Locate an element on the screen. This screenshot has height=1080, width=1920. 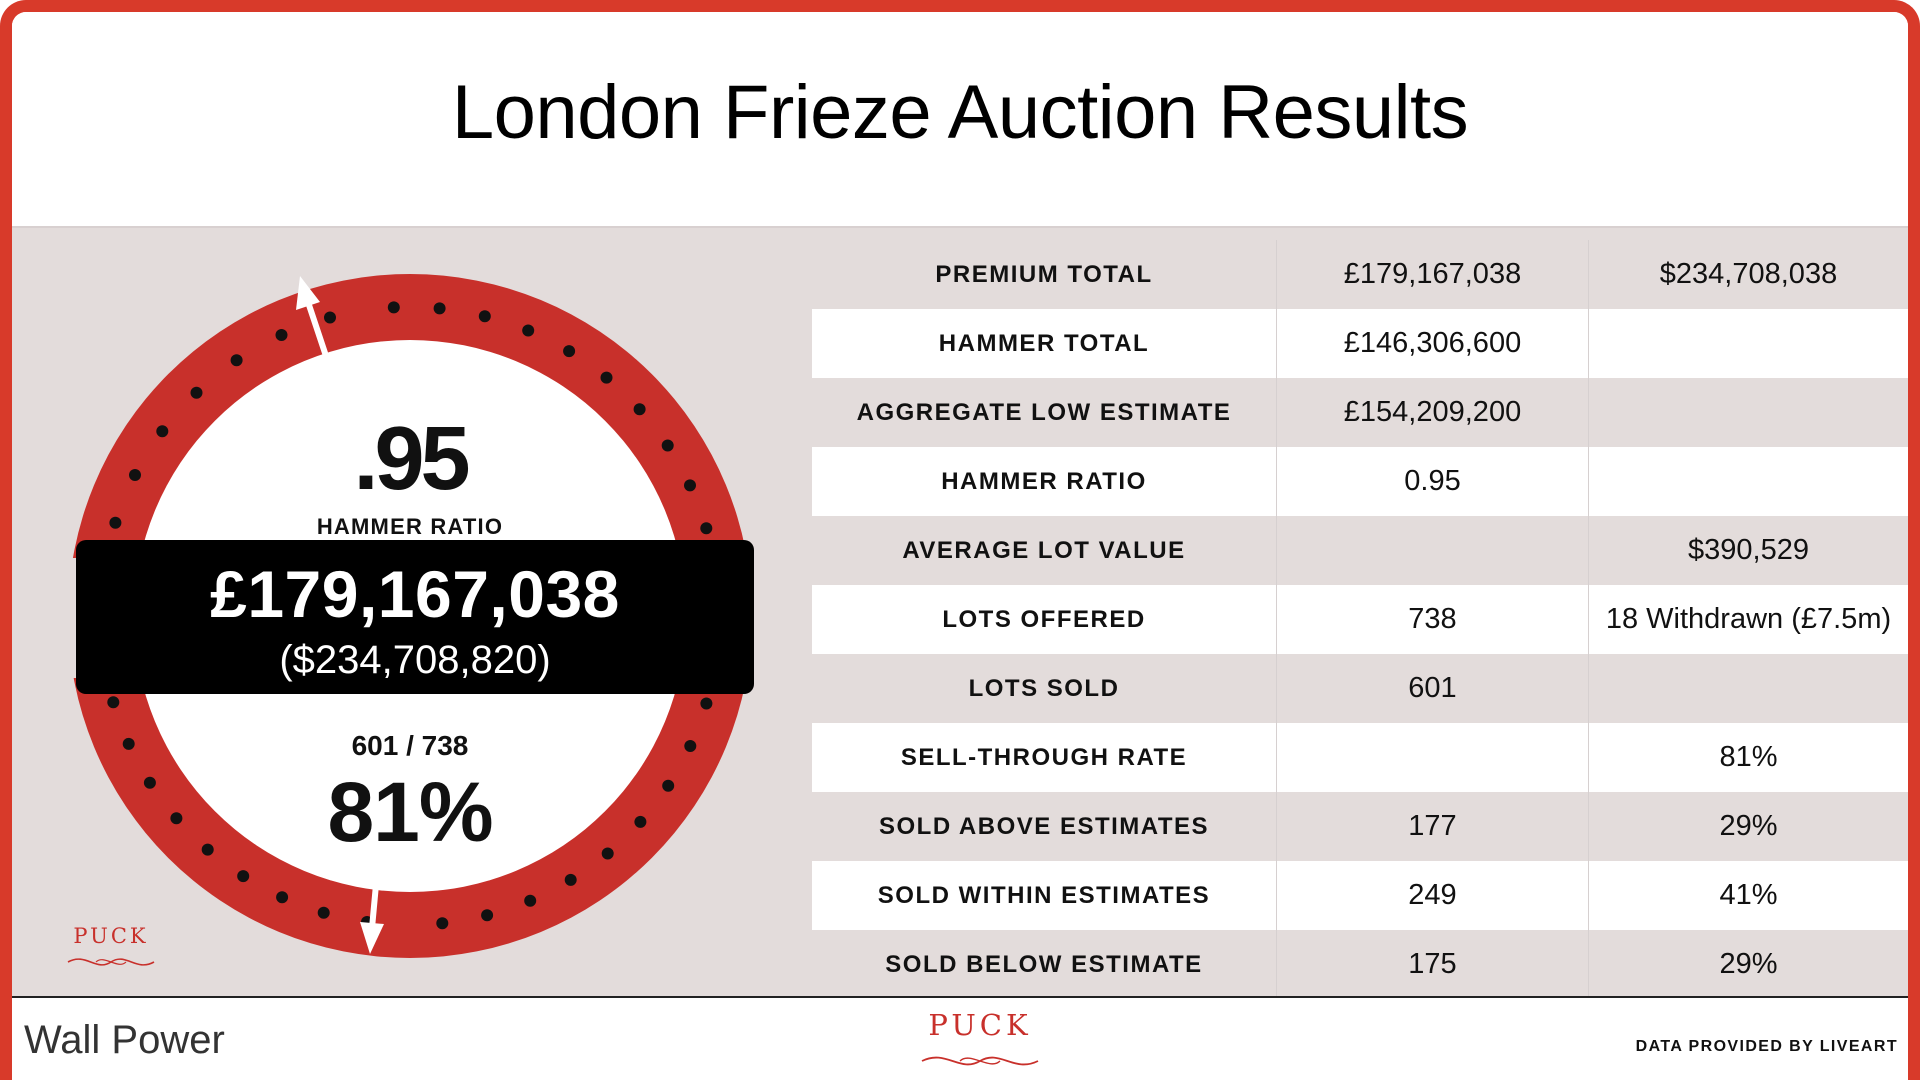
row-gbp-value: £146,306,600 is located at coordinates (1432, 343).